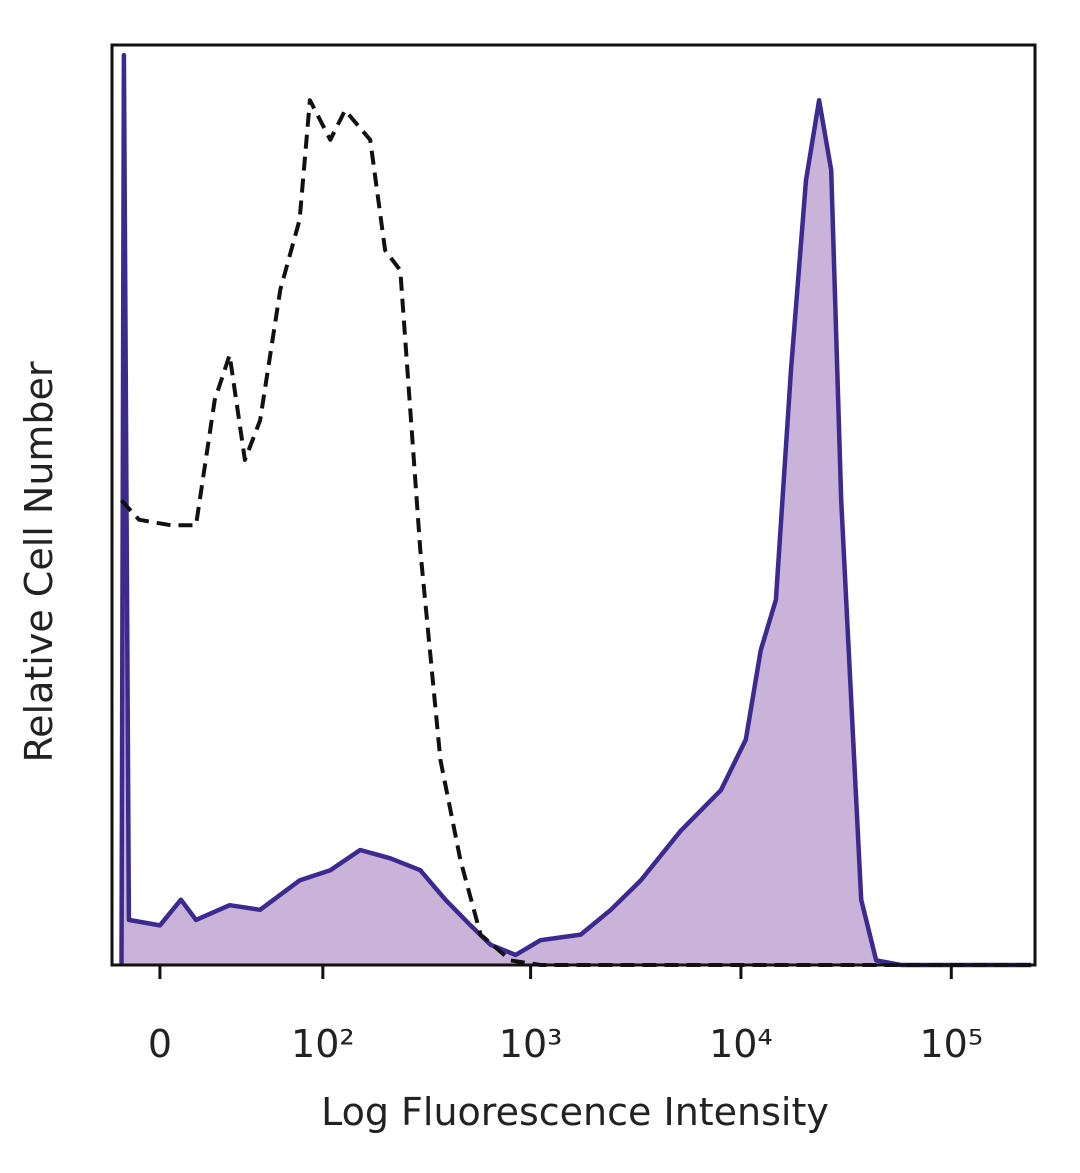 Image resolution: width=1080 pixels, height=1173 pixels. What do you see at coordinates (531, 1044) in the screenshot?
I see `x-tick-label: 10³` at bounding box center [531, 1044].